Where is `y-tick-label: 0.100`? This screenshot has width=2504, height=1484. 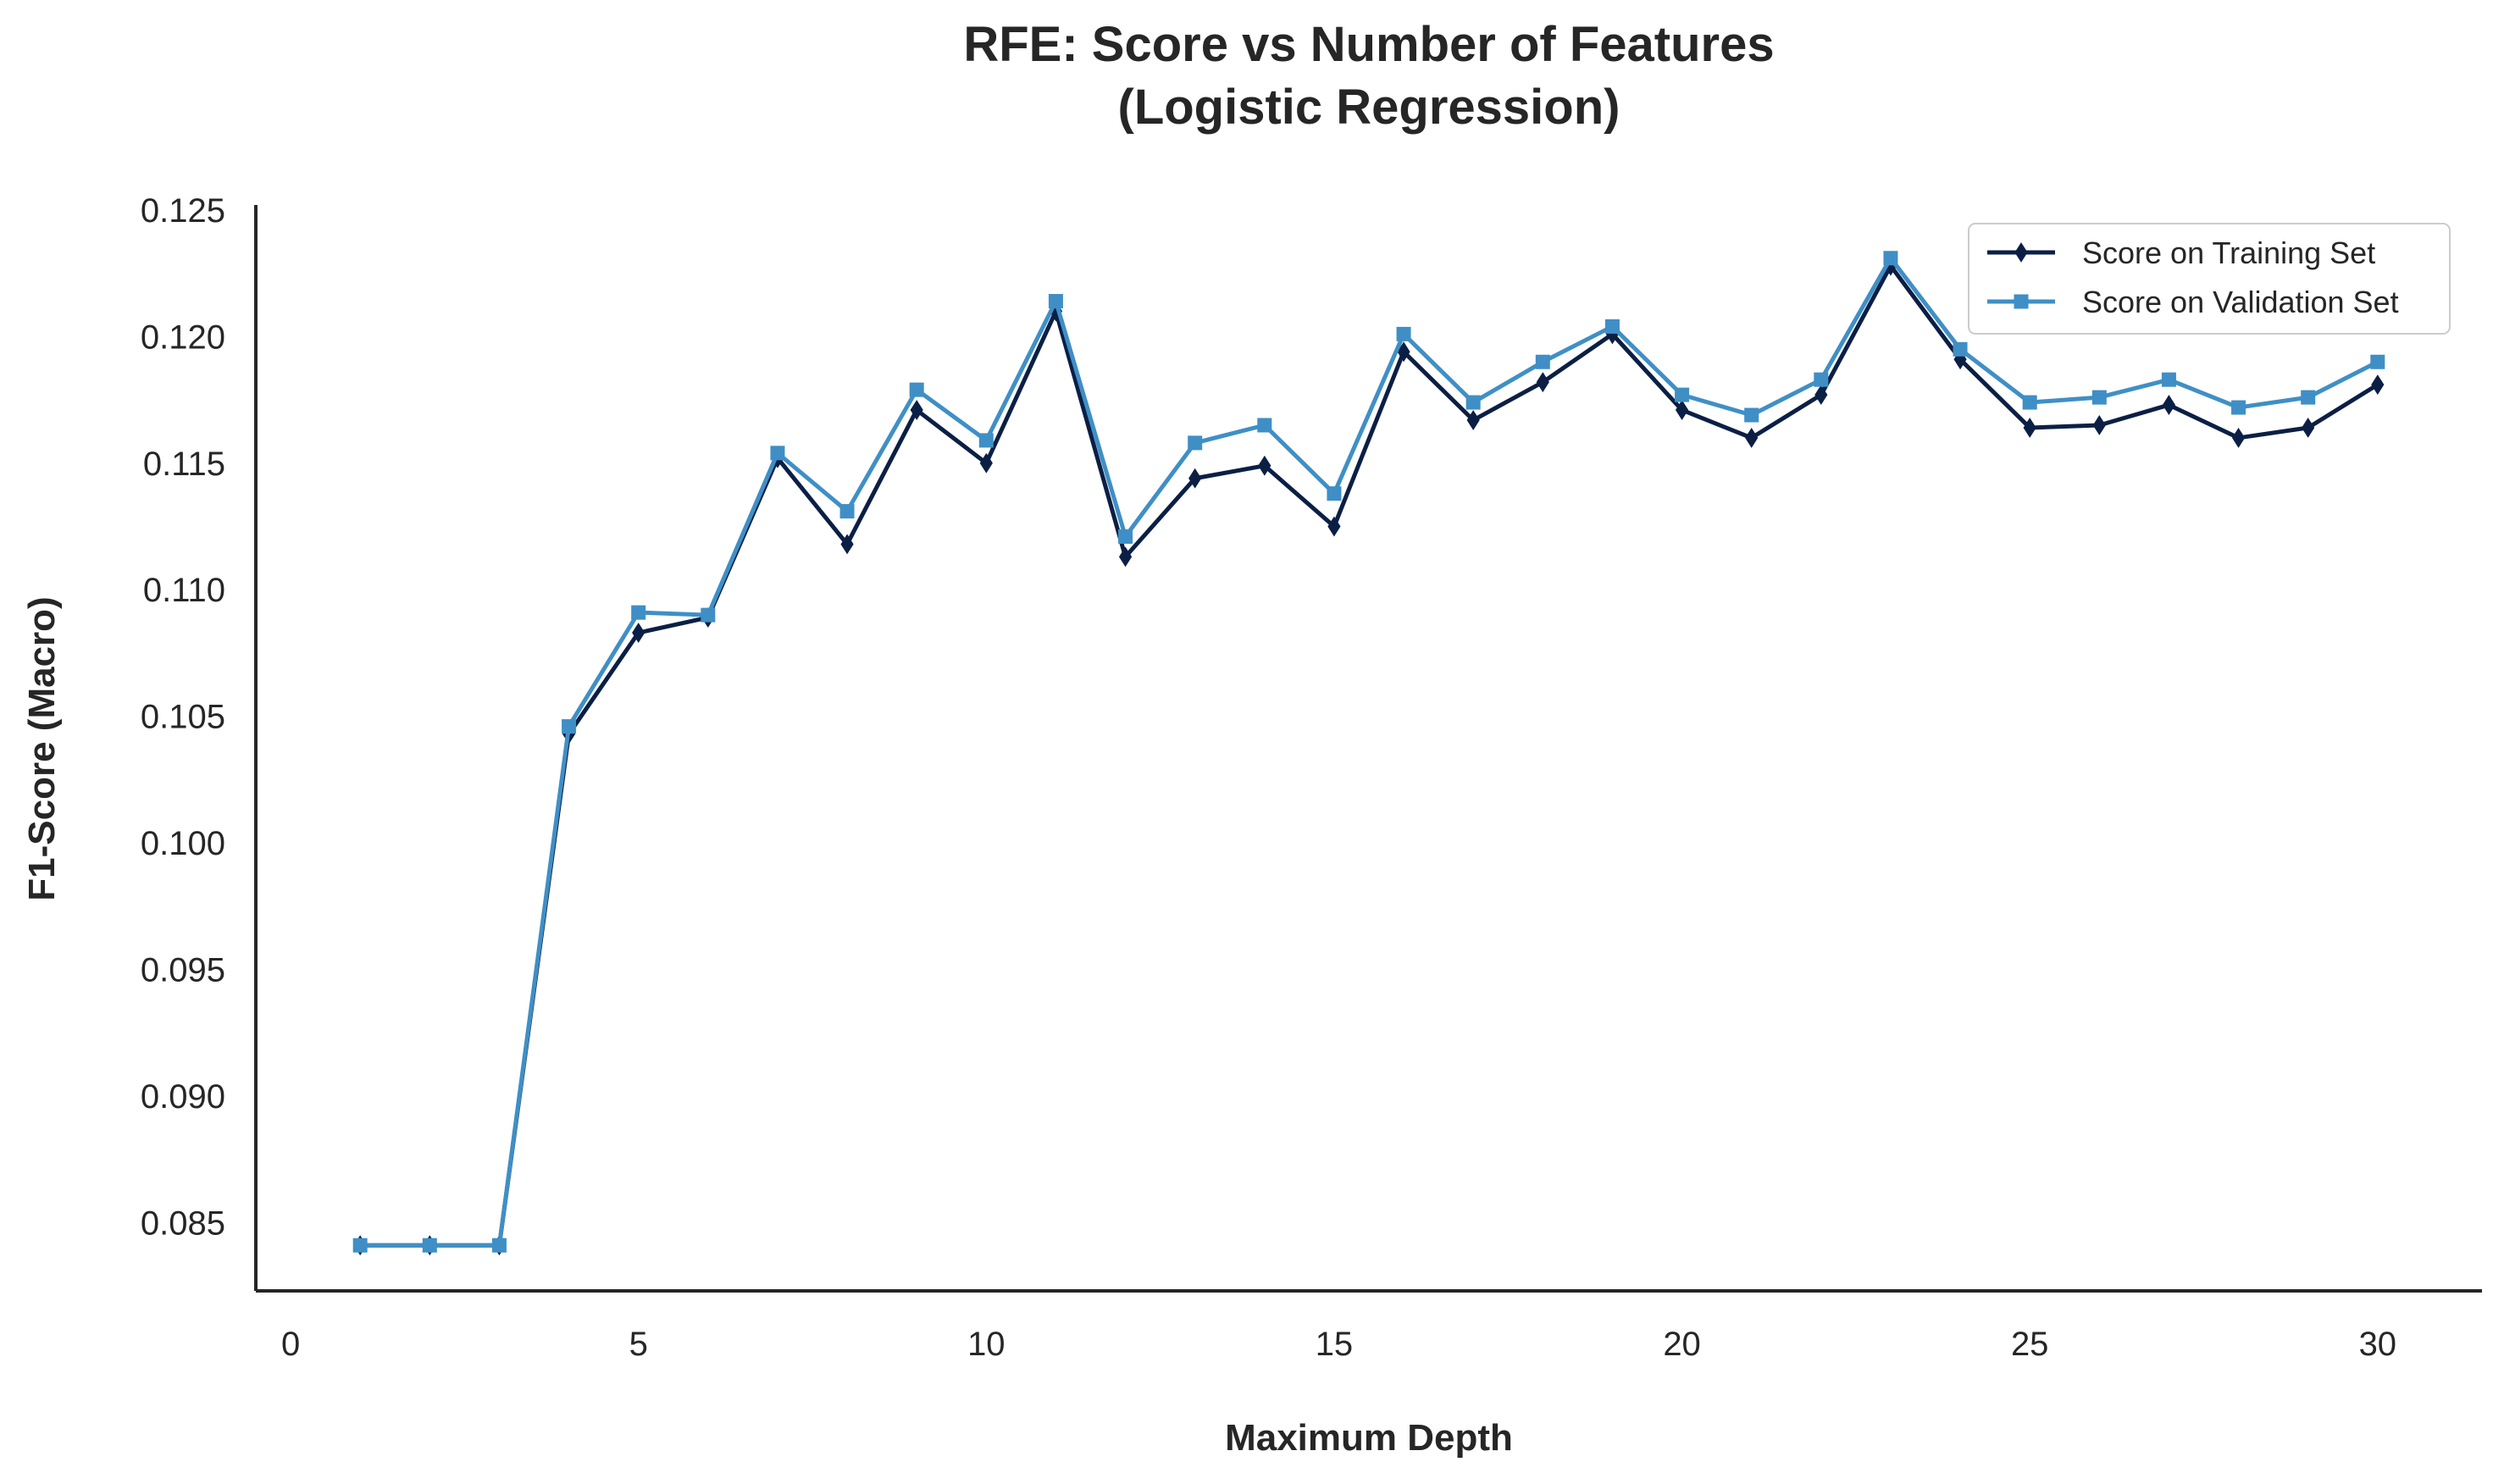
y-tick-label: 0.100 is located at coordinates (183, 843).